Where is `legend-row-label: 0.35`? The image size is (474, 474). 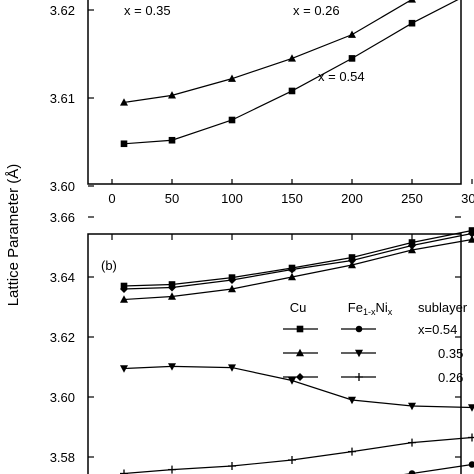 legend-row-label: 0.35 is located at coordinates (450, 353).